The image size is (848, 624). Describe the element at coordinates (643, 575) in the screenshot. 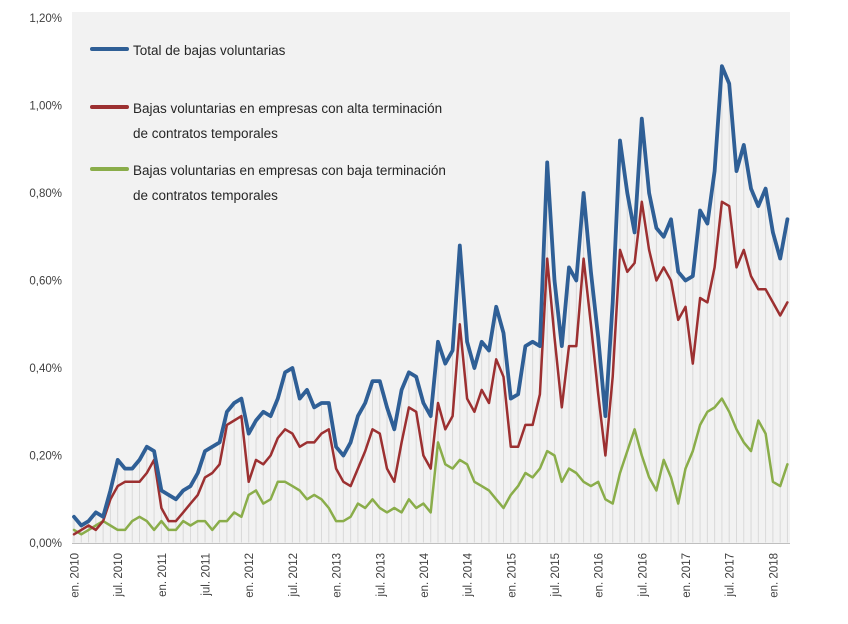

I see `x-axis-label: jul. 2016` at that location.